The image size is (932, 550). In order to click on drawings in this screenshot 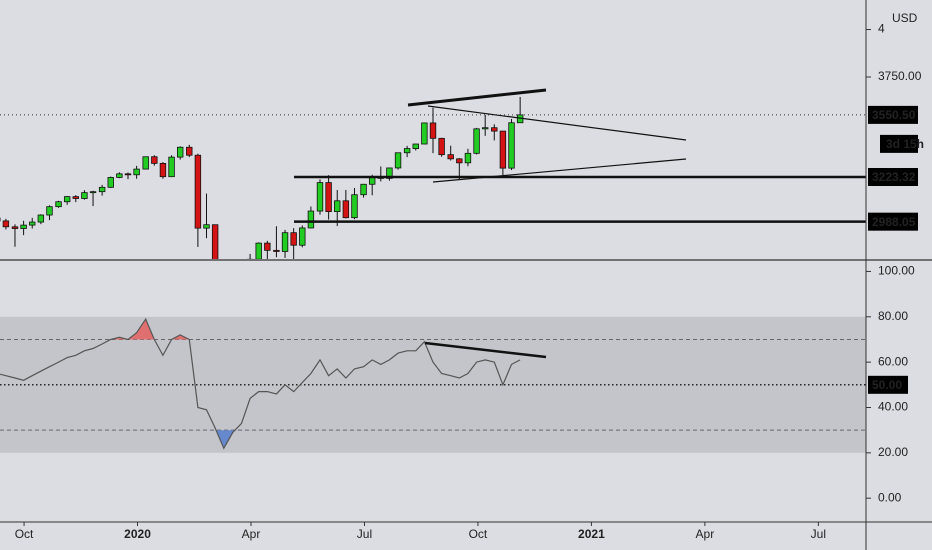, I will do `click(547, 135)`.